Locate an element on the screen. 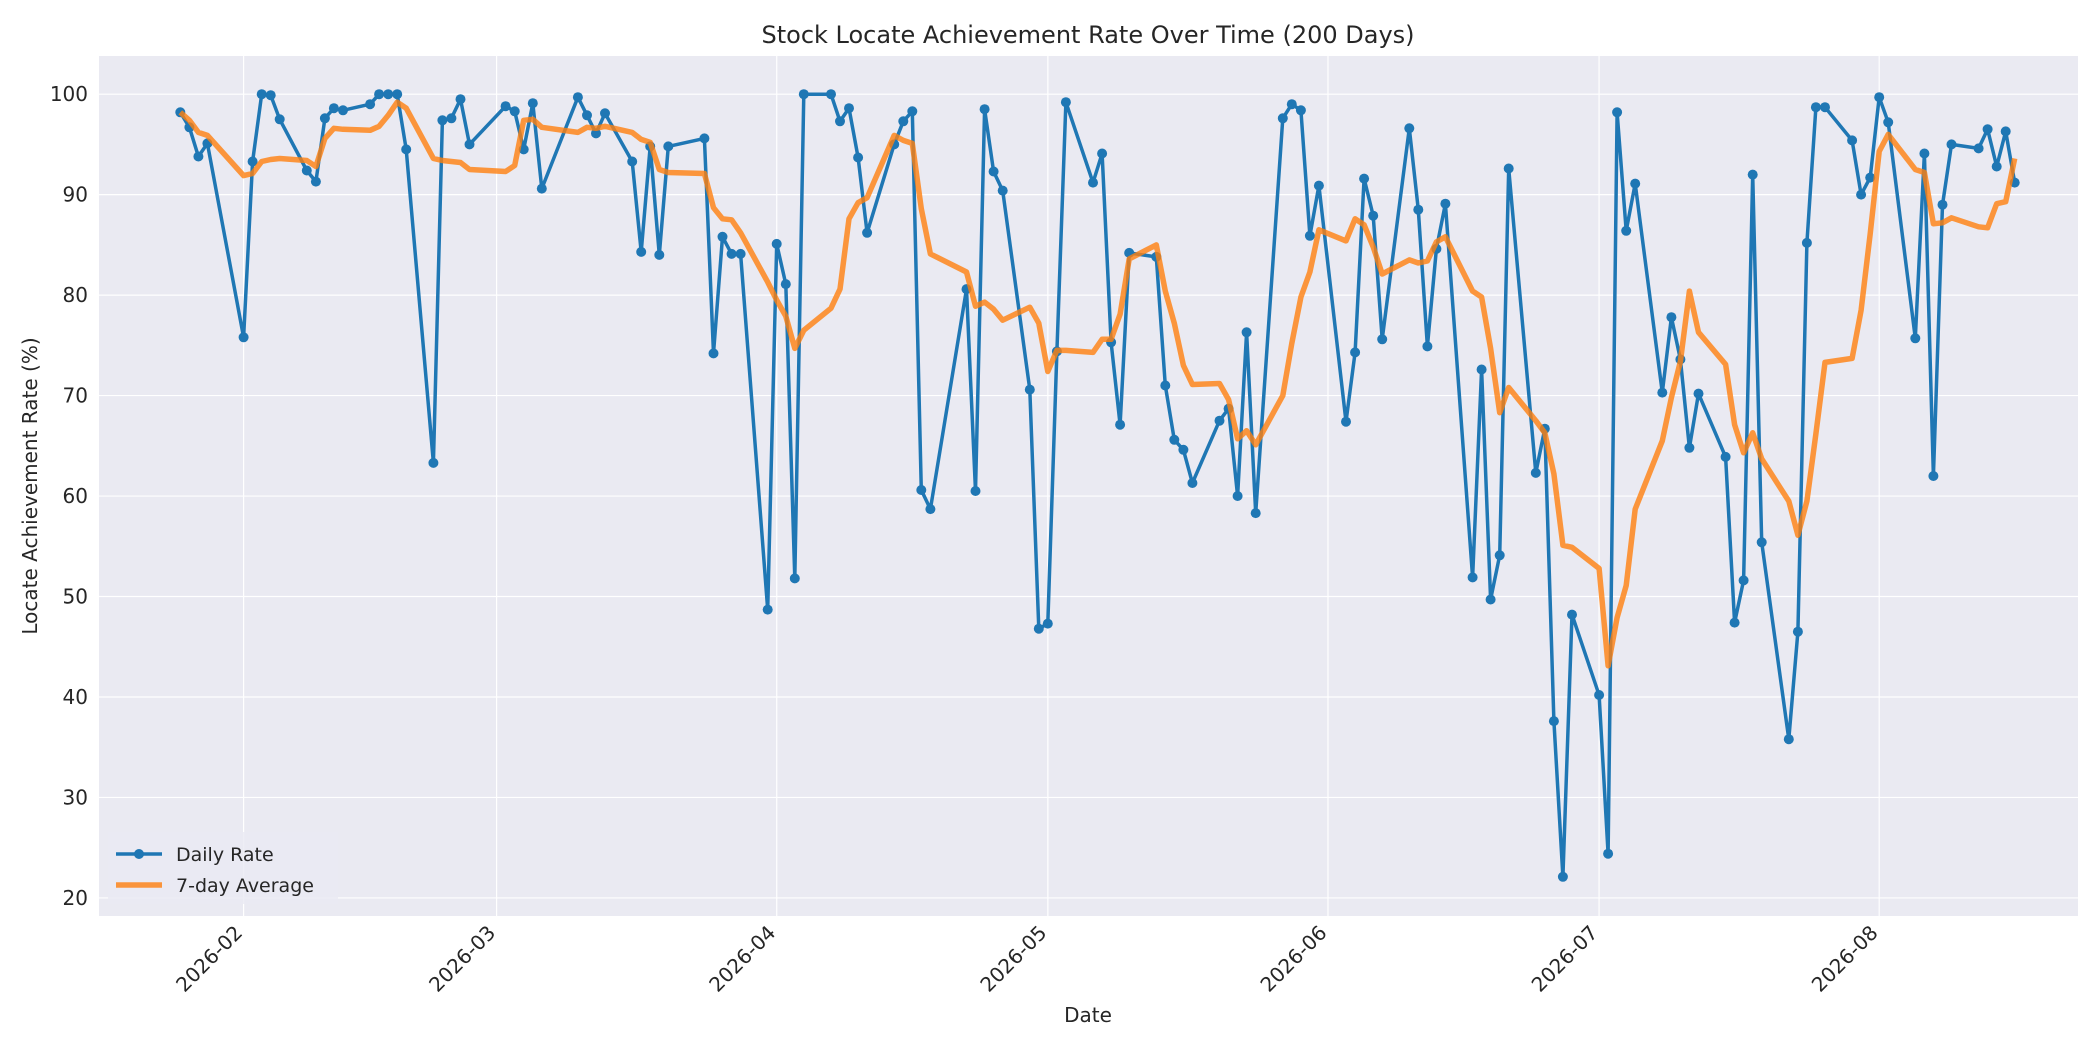 This screenshot has width=2100, height=1050. legend-avg-label: 7-day Average is located at coordinates (245, 886).